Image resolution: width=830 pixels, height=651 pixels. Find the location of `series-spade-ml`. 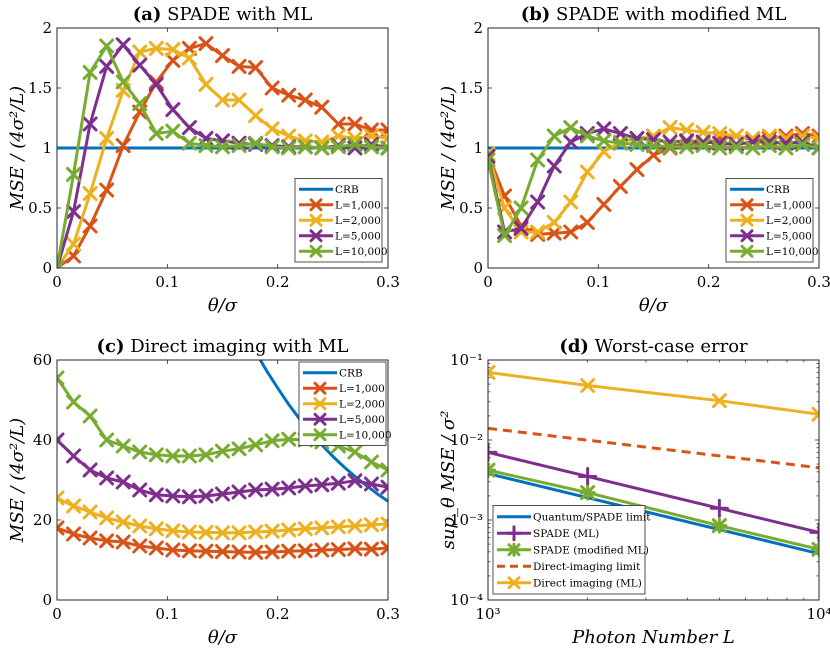

series-spade-ml is located at coordinates (653, 492).